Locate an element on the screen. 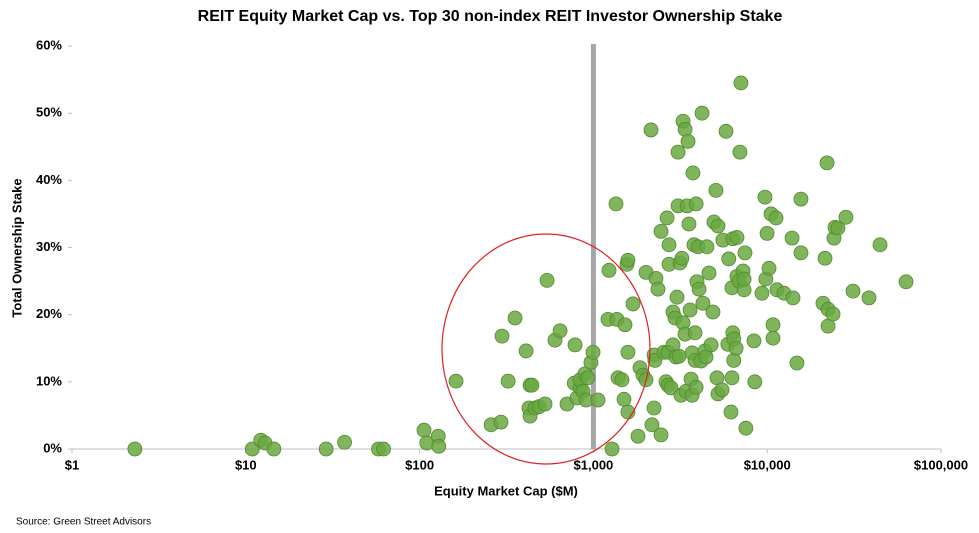 This screenshot has width=979, height=533. x-axis-label: Equity Market Cap ($M) is located at coordinates (506, 490).